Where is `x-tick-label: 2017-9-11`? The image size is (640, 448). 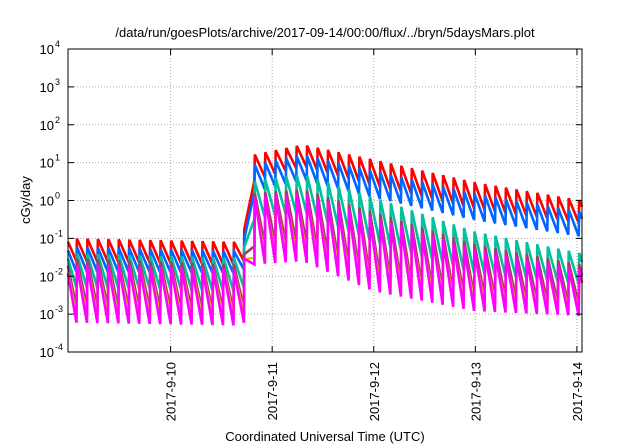 x-tick-label: 2017-9-11 is located at coordinates (272, 391).